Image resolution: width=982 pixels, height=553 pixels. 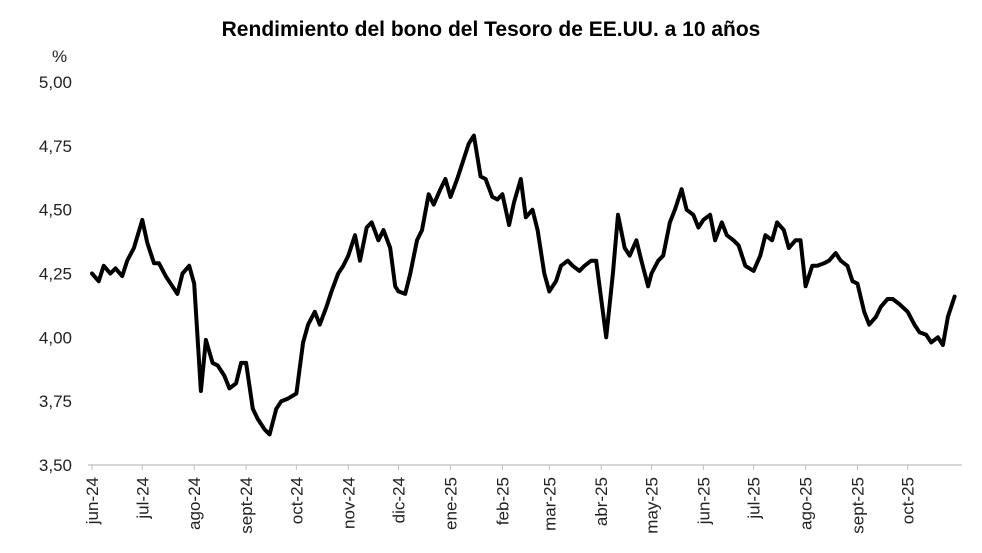 I want to click on y-axis-ticks: 3,50 3,75 4,00 4,25 4,50 4,75 5,00, so click(x=55, y=274).